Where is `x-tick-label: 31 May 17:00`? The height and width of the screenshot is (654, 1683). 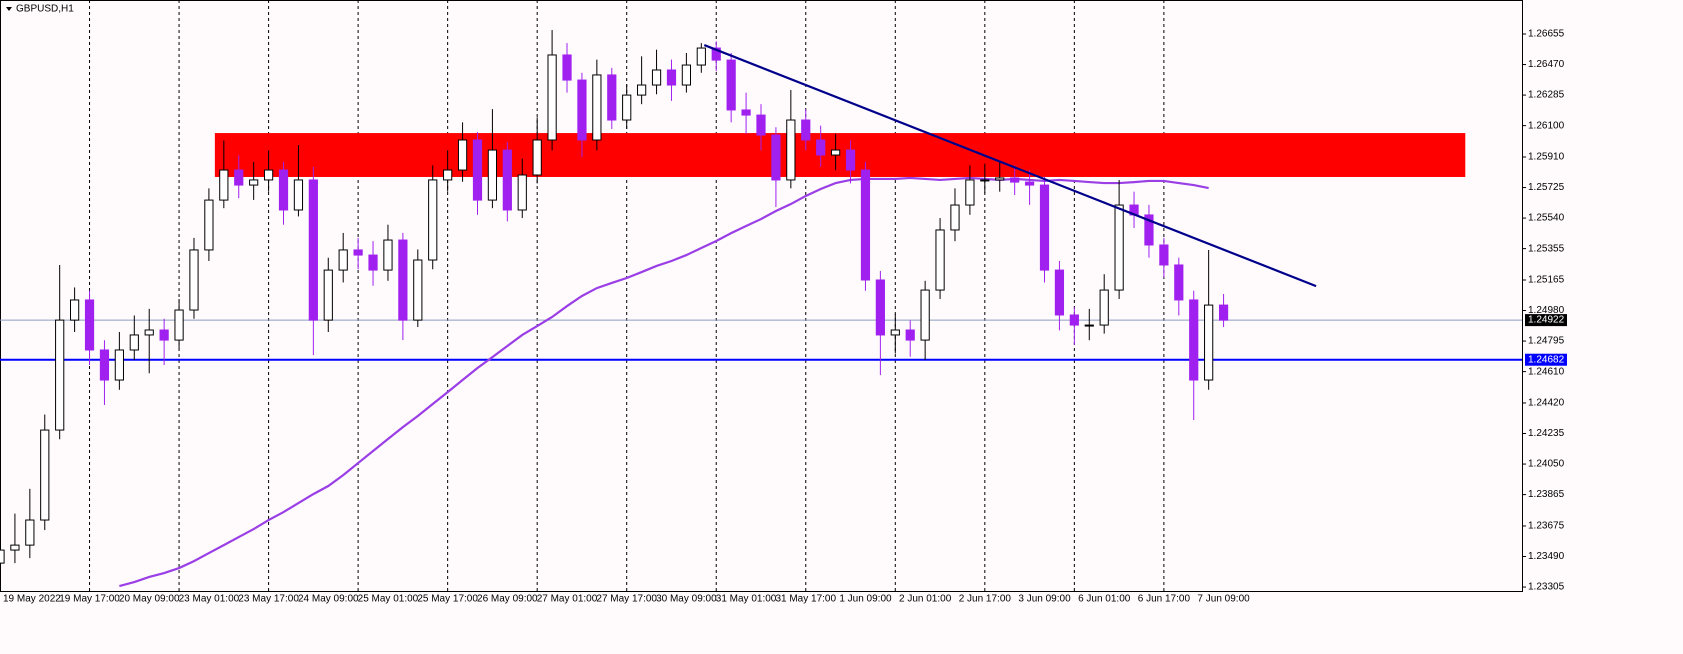 x-tick-label: 31 May 17:00 is located at coordinates (805, 599).